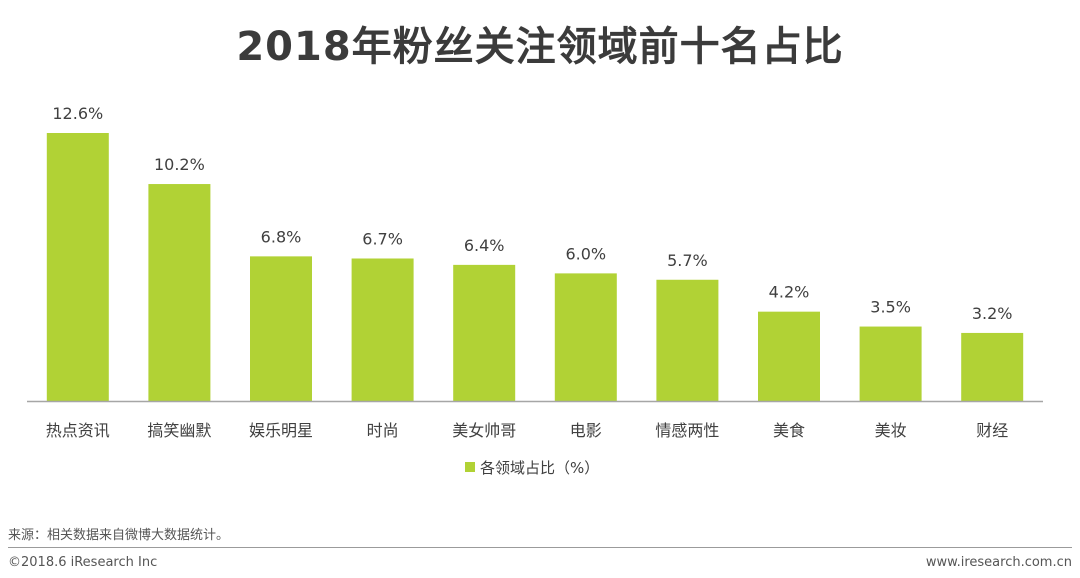  What do you see at coordinates (281, 430) in the screenshot?
I see `category-label-3: 娱乐明星` at bounding box center [281, 430].